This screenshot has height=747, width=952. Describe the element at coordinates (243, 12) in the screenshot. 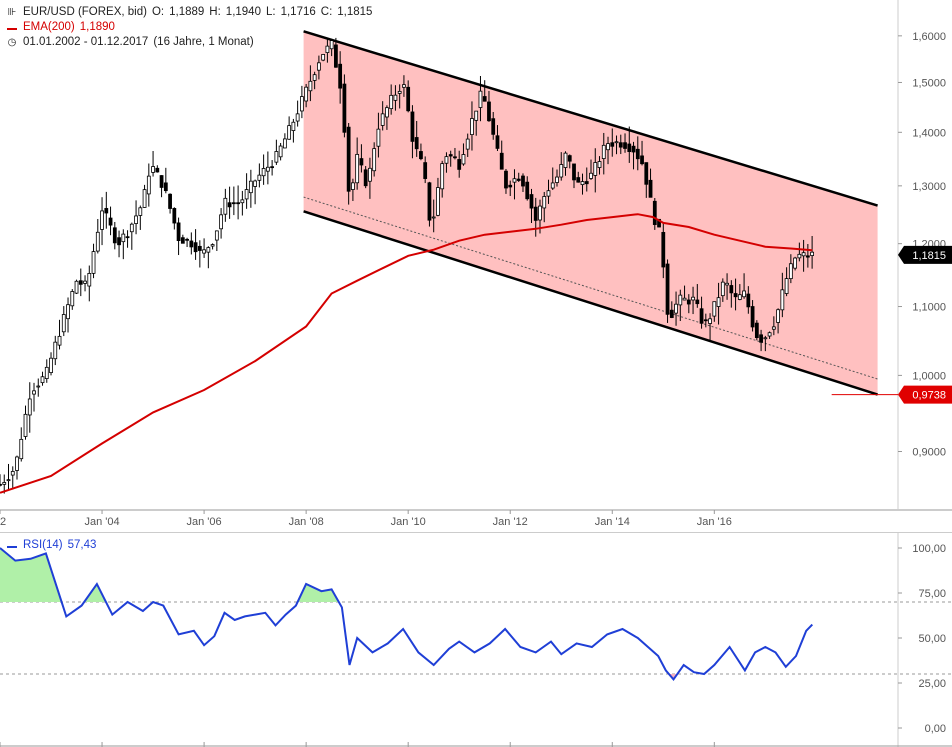

I see `high-value: 1,1940` at that location.